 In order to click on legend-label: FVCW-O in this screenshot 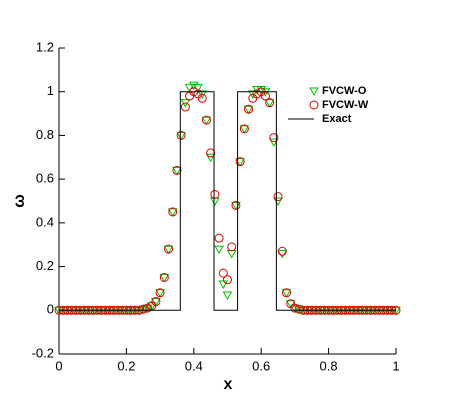, I will do `click(344, 91)`.